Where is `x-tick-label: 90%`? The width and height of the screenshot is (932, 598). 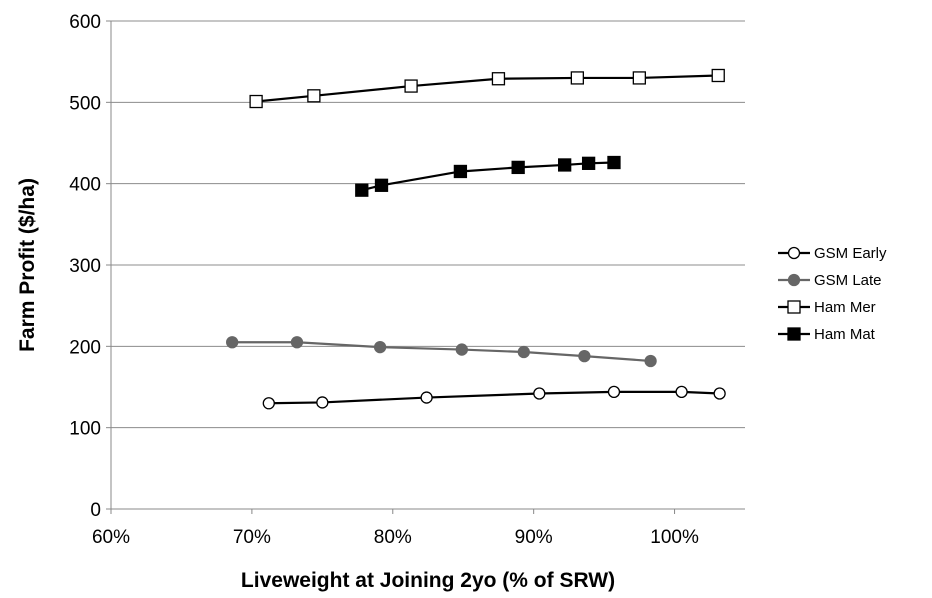 x-tick-label: 90% is located at coordinates (534, 537).